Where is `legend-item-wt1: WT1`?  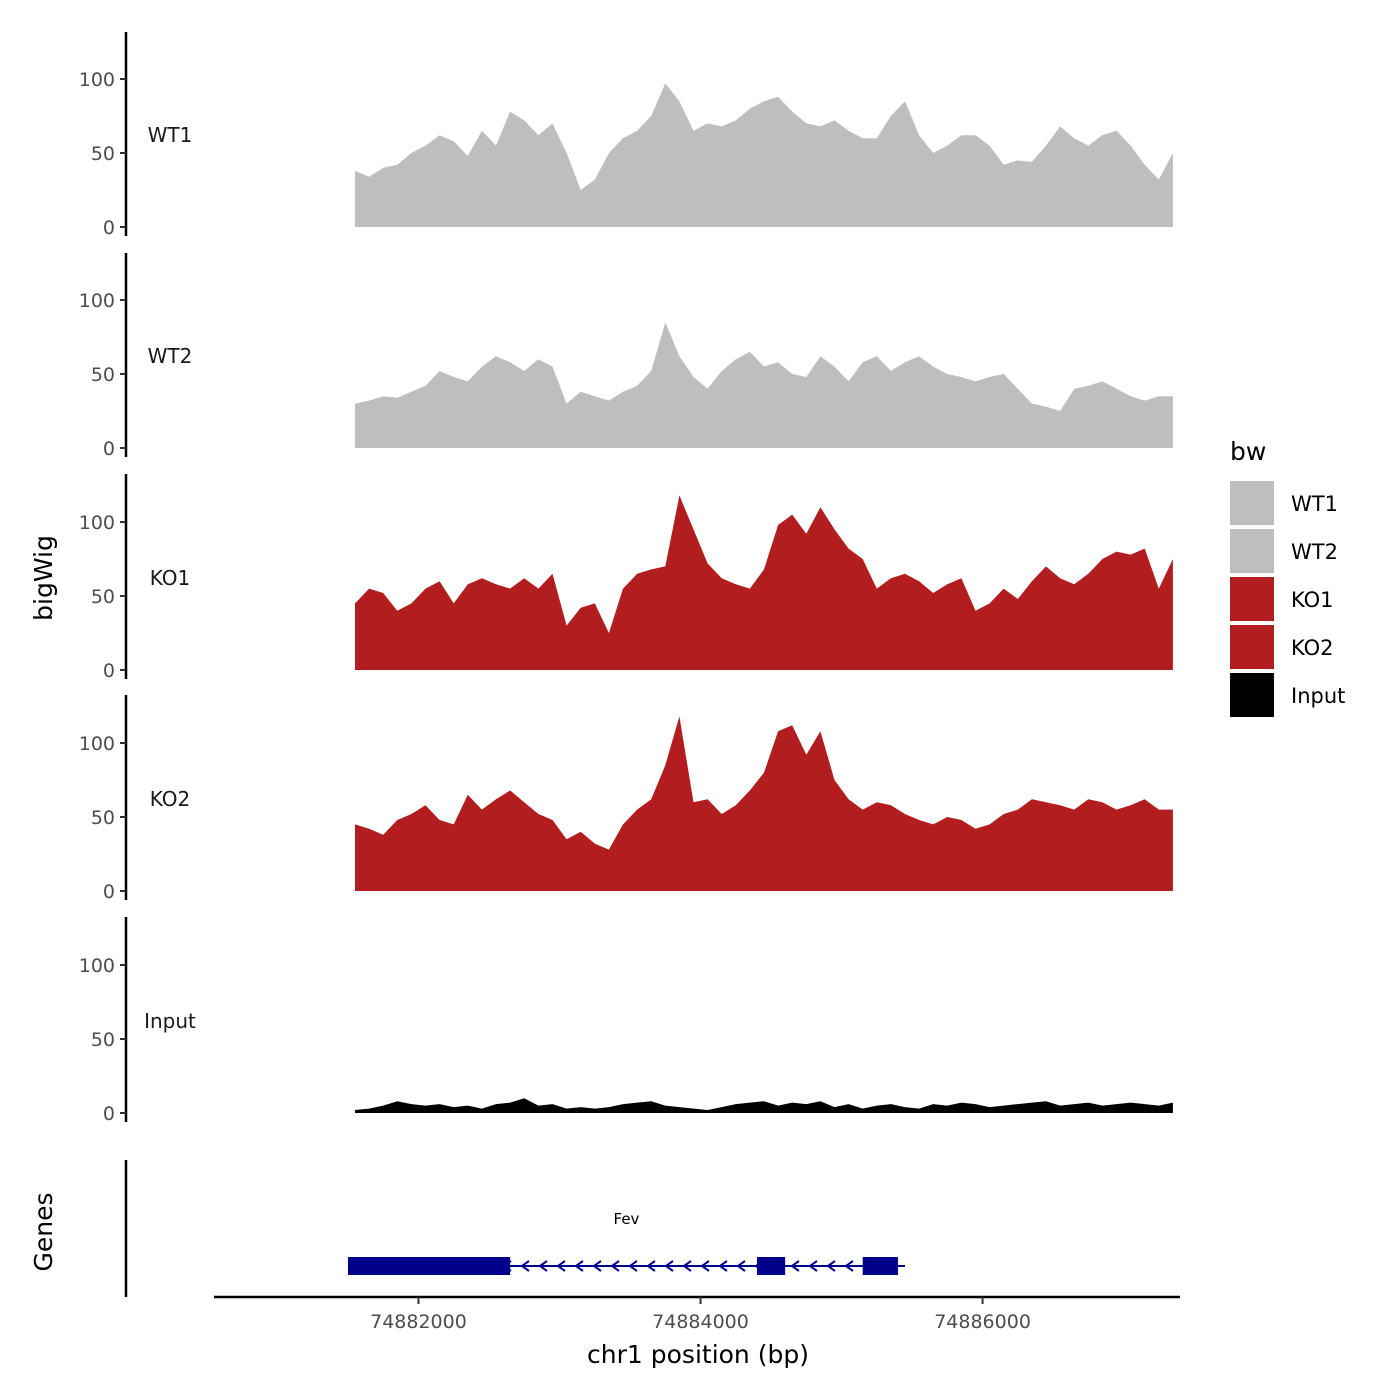
legend-item-wt1: WT1 is located at coordinates (1283, 503).